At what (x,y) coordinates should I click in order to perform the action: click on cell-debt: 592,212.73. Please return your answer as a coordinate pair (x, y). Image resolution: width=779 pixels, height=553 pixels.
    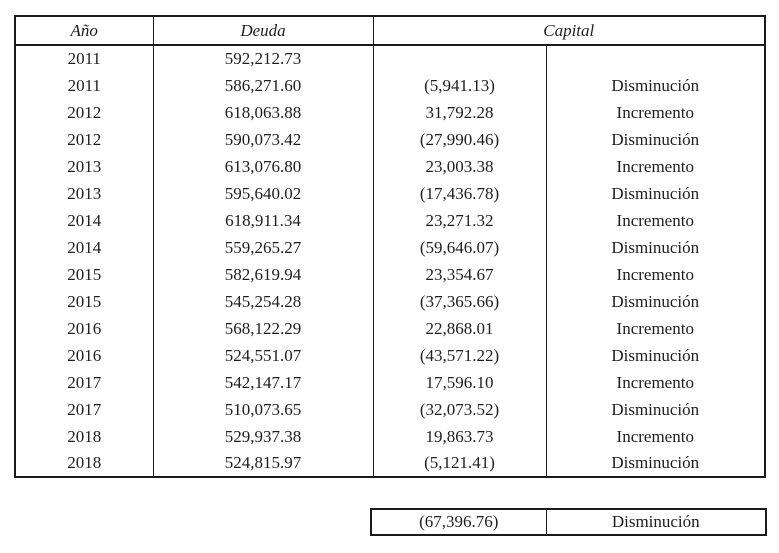
    Looking at the image, I should click on (263, 58).